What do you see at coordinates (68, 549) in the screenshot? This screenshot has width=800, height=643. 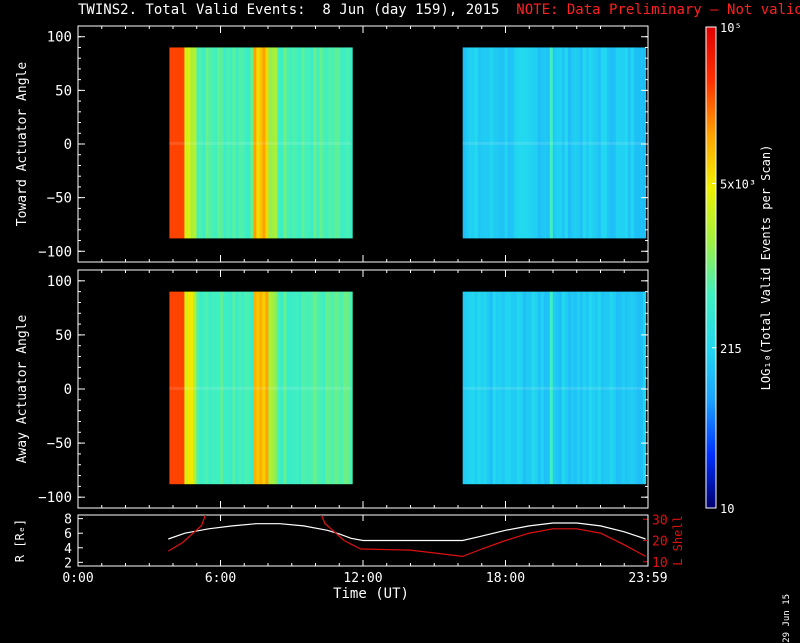 I see `ytick-left-label: 4` at bounding box center [68, 549].